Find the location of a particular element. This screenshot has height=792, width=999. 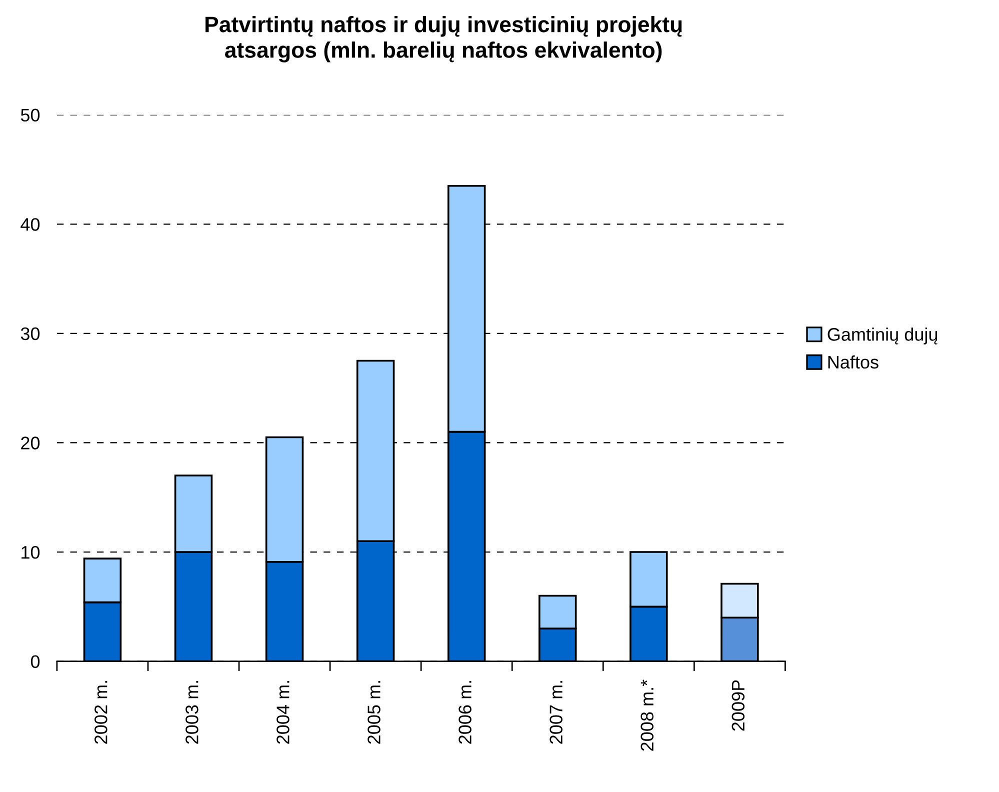

x-tick-label: 2002 m. is located at coordinates (101, 712).